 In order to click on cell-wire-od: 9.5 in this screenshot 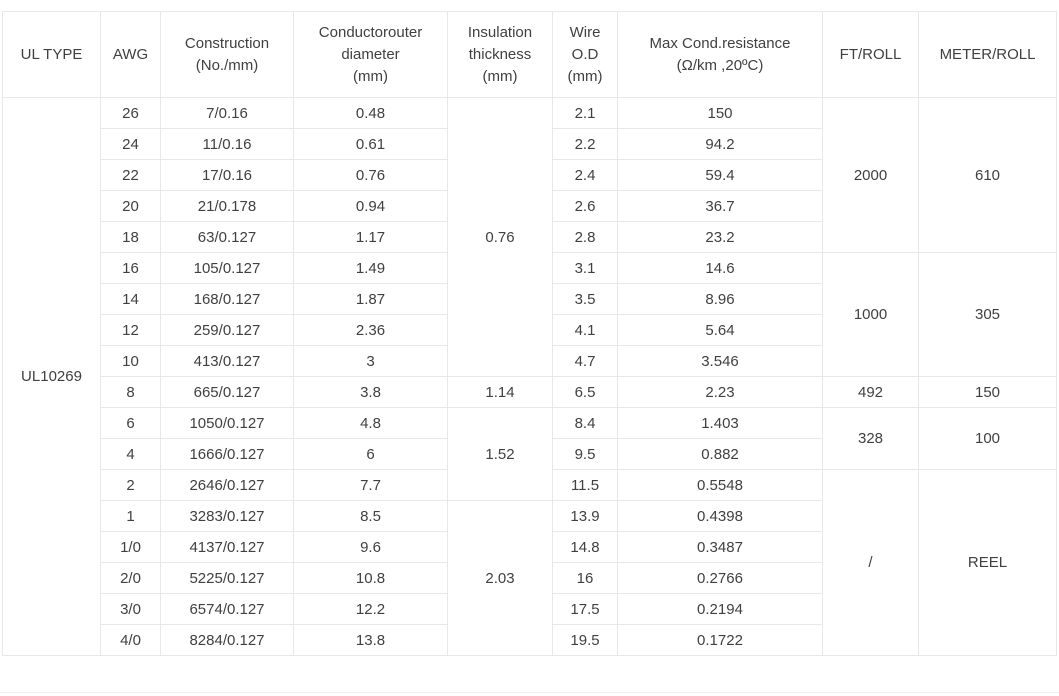, I will do `click(585, 454)`.